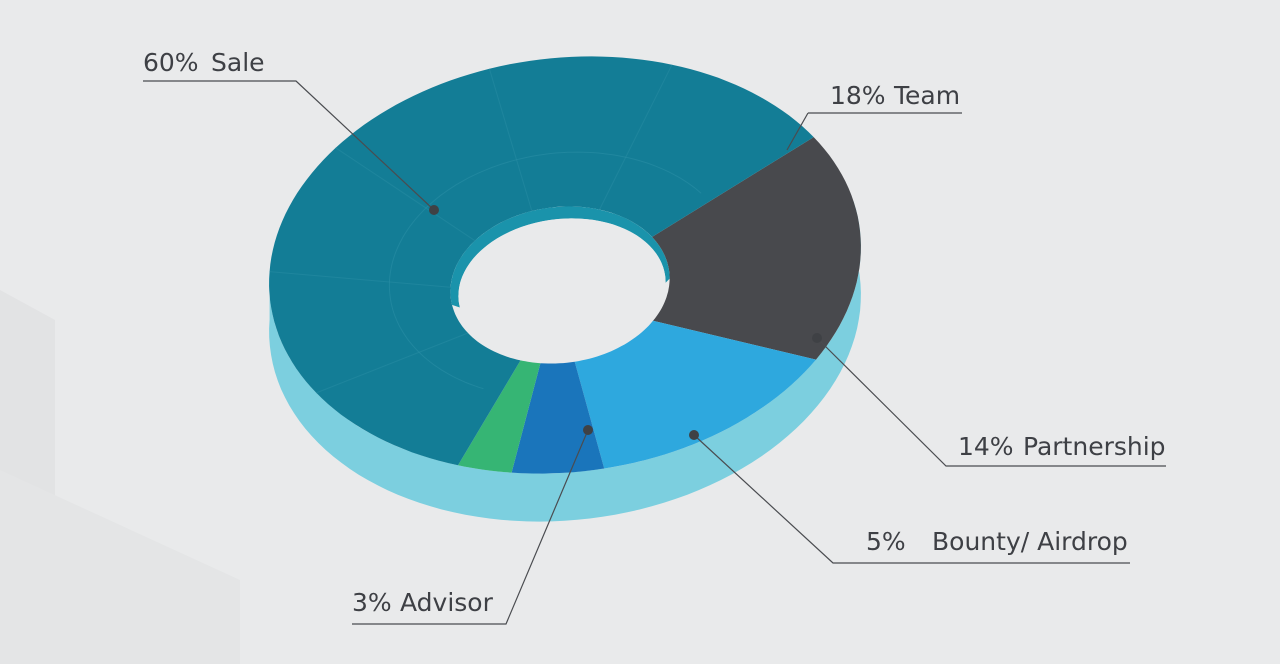 This screenshot has width=1280, height=664. What do you see at coordinates (756, 248) in the screenshot?
I see `slice-team` at bounding box center [756, 248].